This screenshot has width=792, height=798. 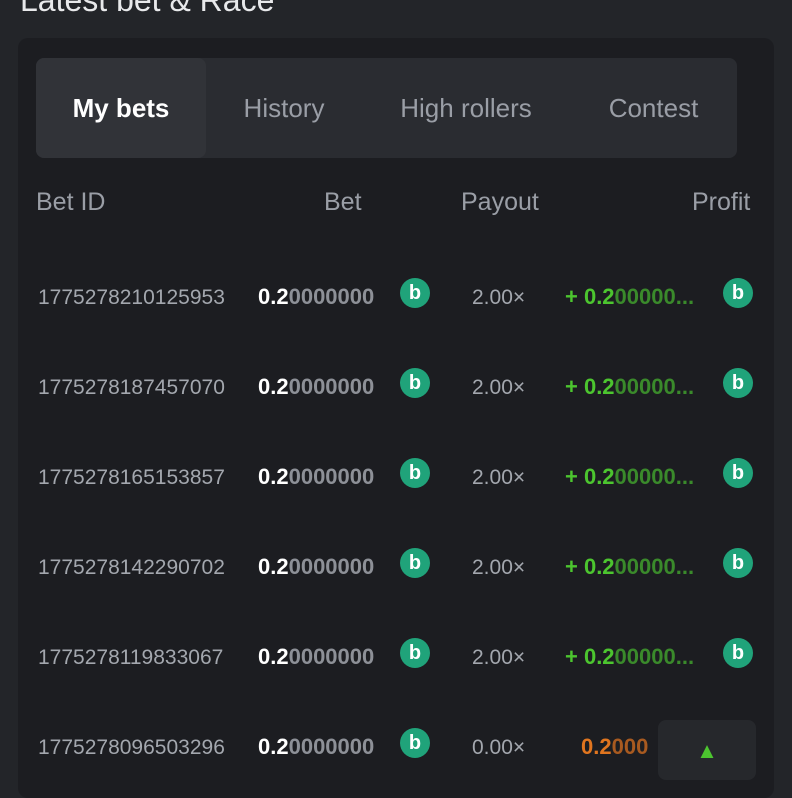 I want to click on tab-history: History, so click(x=284, y=107).